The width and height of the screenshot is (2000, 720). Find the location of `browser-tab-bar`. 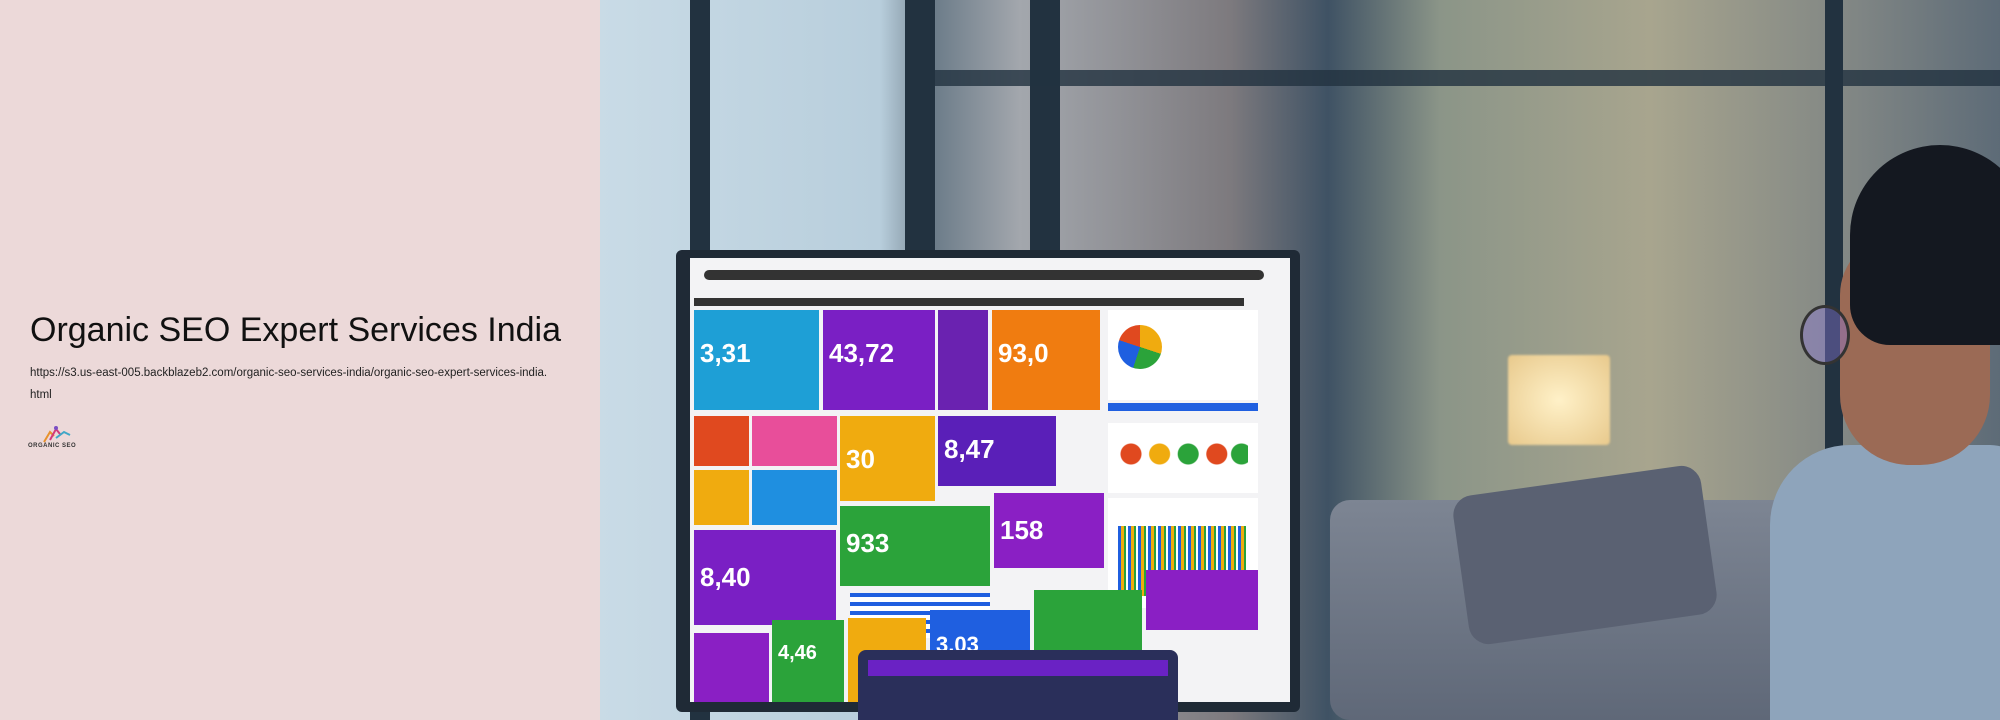

browser-tab-bar is located at coordinates (969, 302).